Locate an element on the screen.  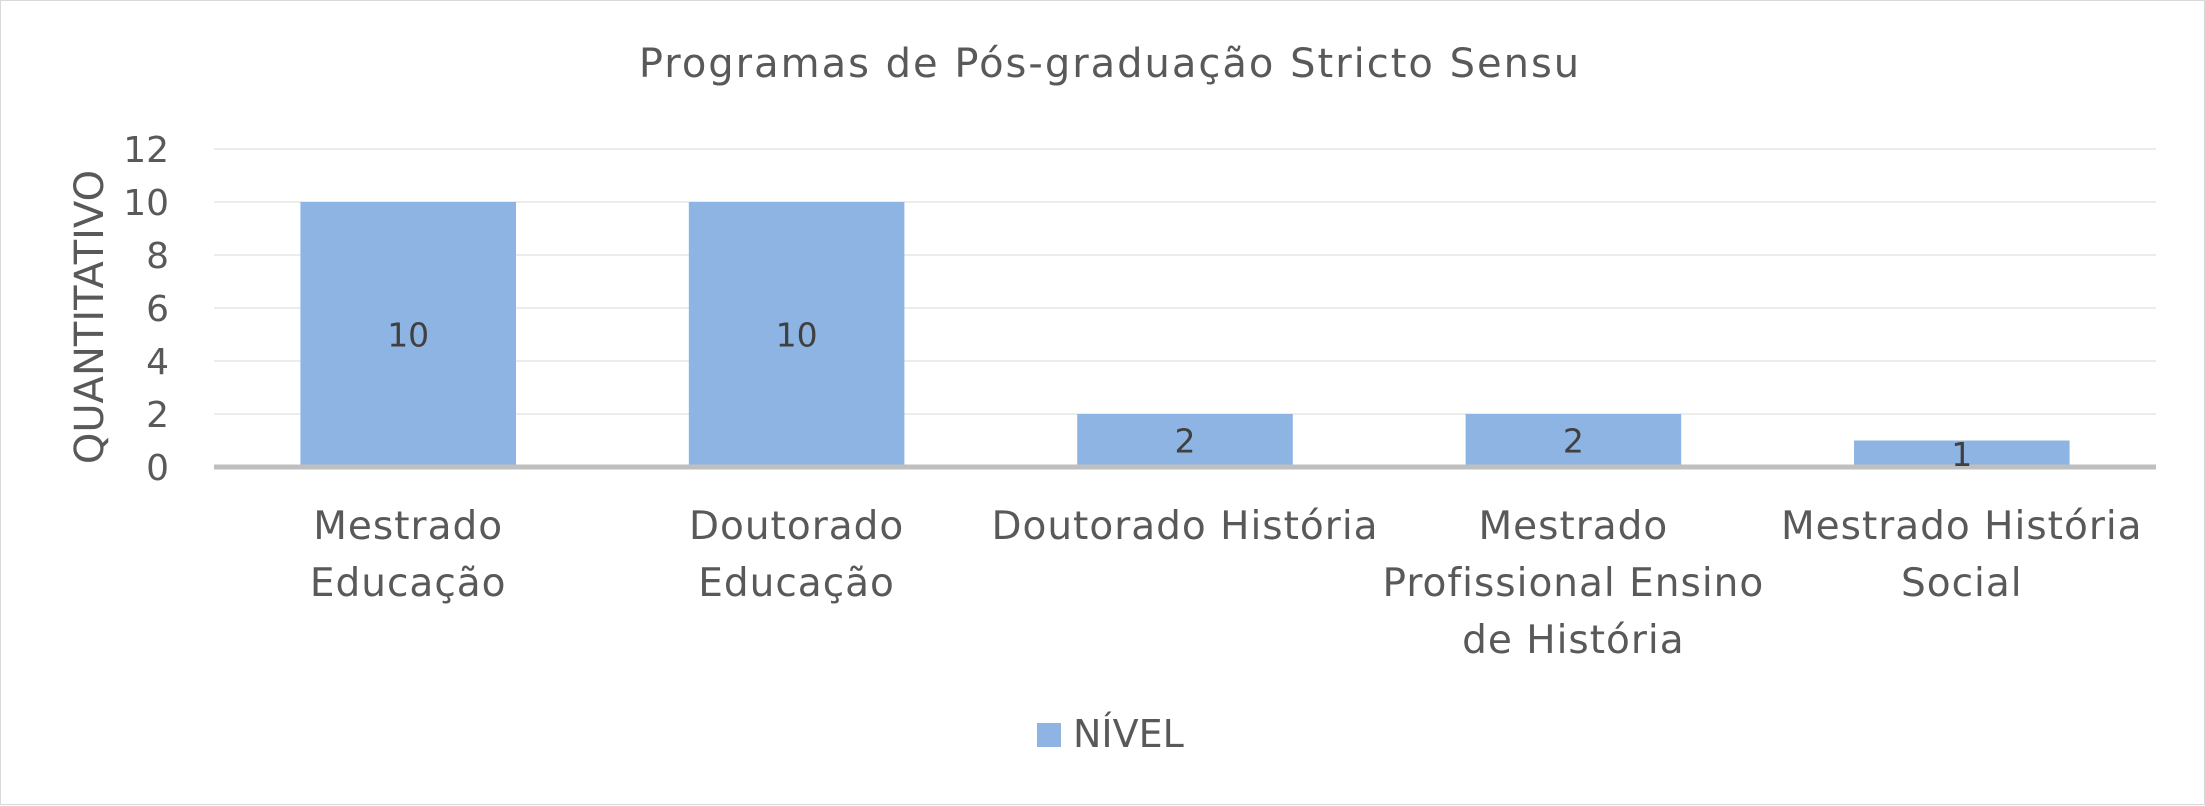
legend-swatch is located at coordinates (1049, 735).